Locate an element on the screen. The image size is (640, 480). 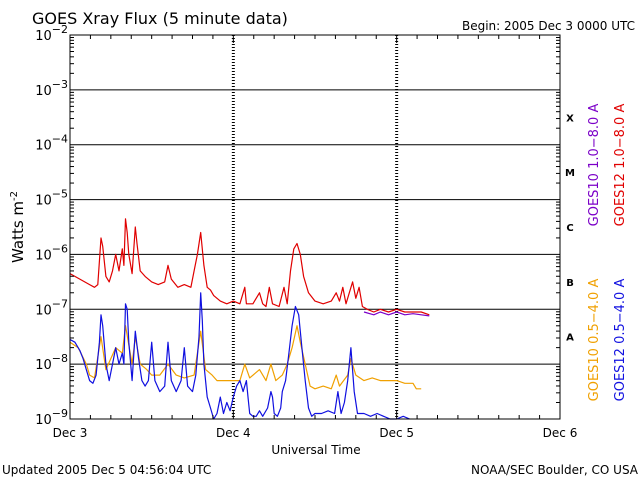
flare-class-C: C is located at coordinates (569, 228).